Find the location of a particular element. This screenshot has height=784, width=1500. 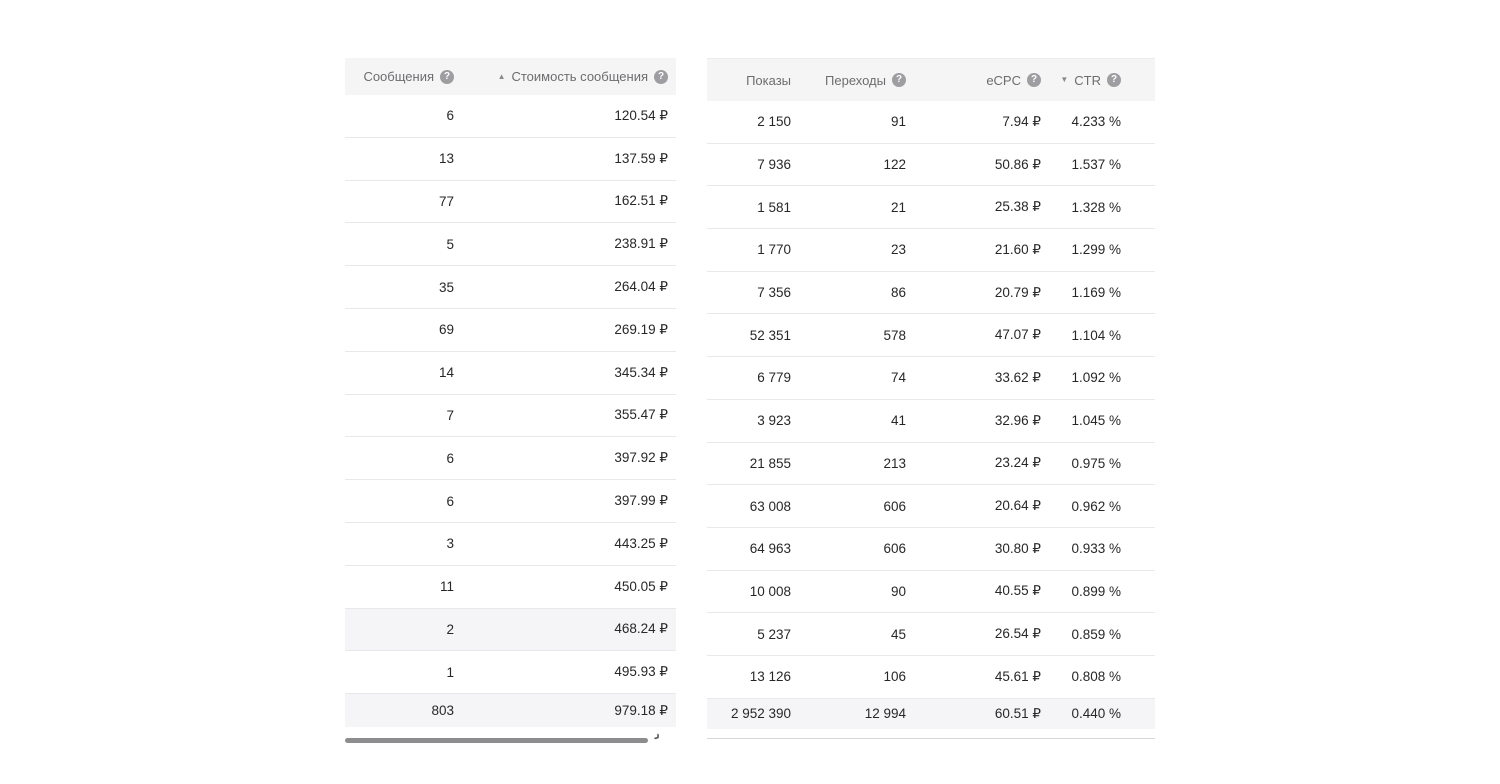

ecpc-value: 20.79 ₽ is located at coordinates (1017, 292).